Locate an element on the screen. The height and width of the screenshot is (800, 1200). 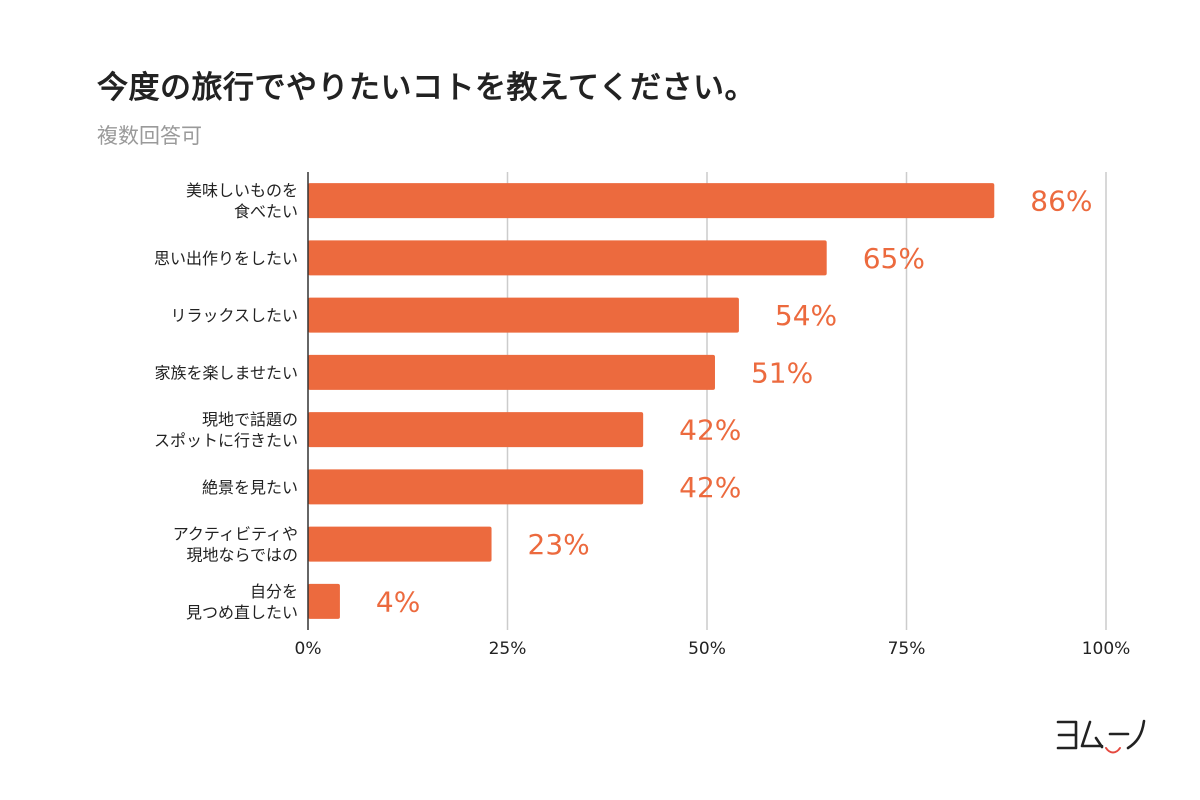
category-label: 絶景を見たい is located at coordinates (250, 487).